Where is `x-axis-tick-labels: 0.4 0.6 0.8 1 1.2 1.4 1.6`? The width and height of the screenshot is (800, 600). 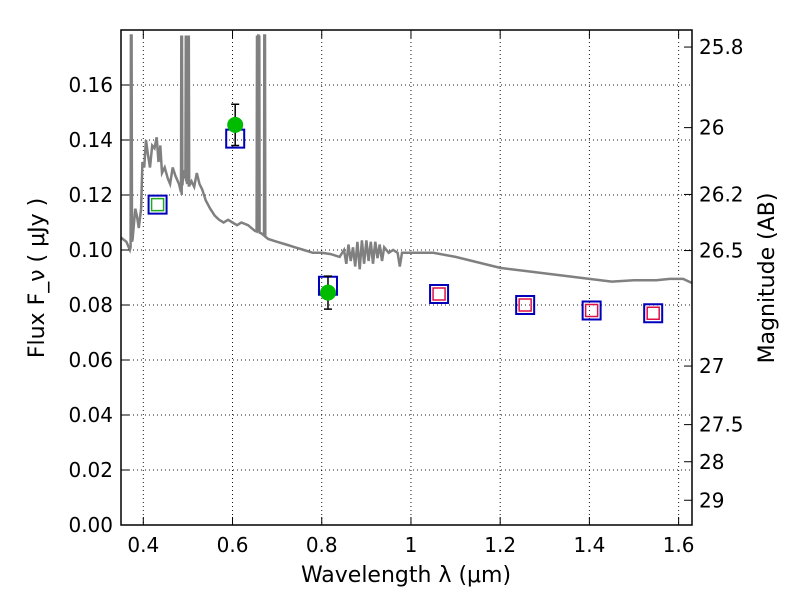
x-axis-tick-labels: 0.4 0.6 0.8 1 1.2 1.4 1.6 is located at coordinates (410, 545).